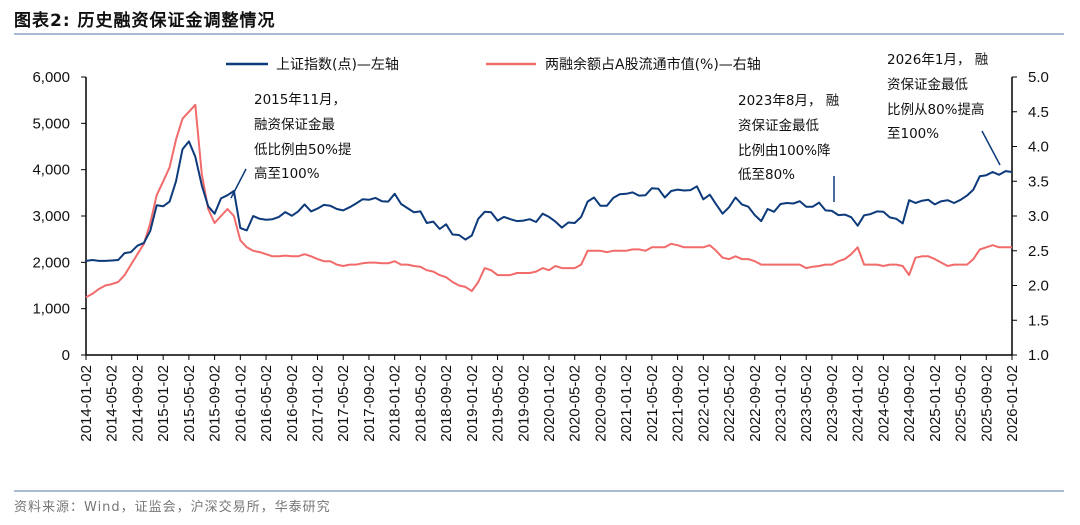 The height and width of the screenshot is (525, 1080). I want to click on right-axis-tick-label: 3.0, so click(1038, 216).